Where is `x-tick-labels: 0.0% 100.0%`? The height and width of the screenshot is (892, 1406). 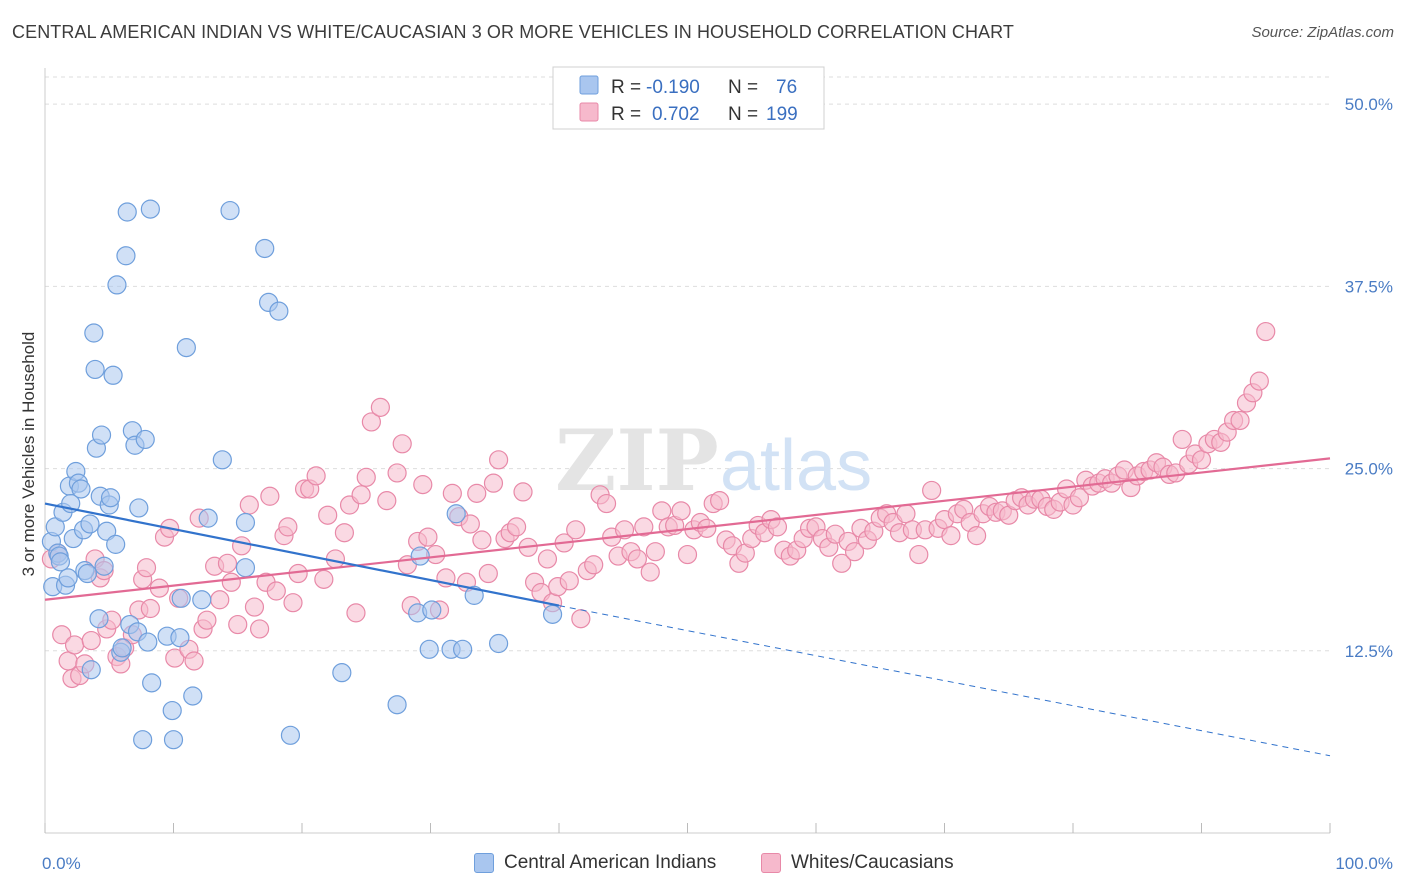
x-tick-labels: 0.0% 100.0% is located at coordinates (717, 863).